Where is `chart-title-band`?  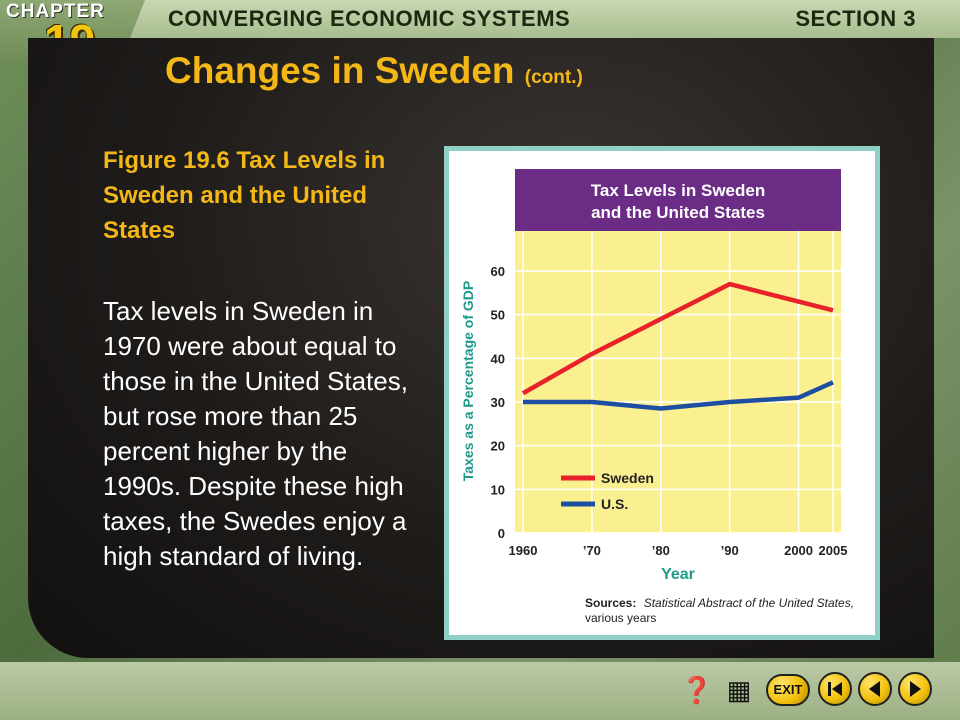 chart-title-band is located at coordinates (678, 200).